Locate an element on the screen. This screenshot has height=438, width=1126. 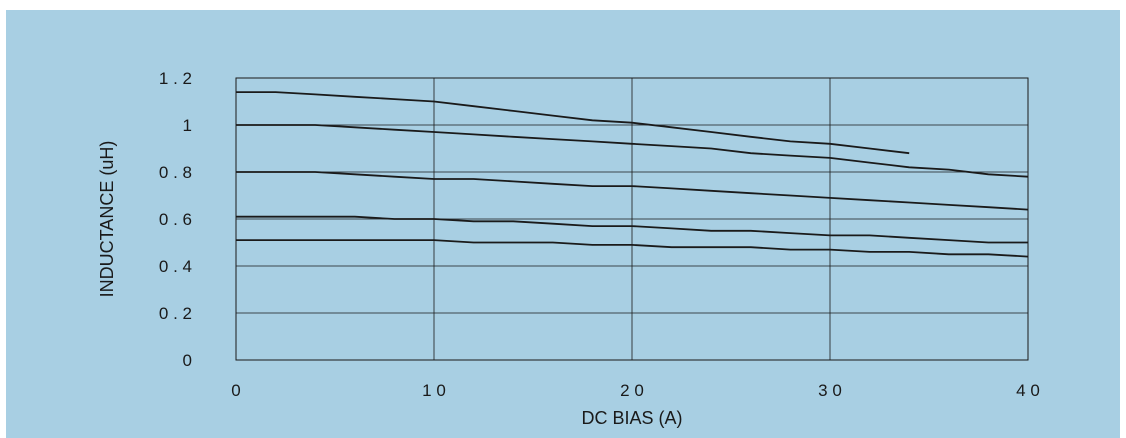
y-tick-label: 1 . 2 is located at coordinates (175, 78).